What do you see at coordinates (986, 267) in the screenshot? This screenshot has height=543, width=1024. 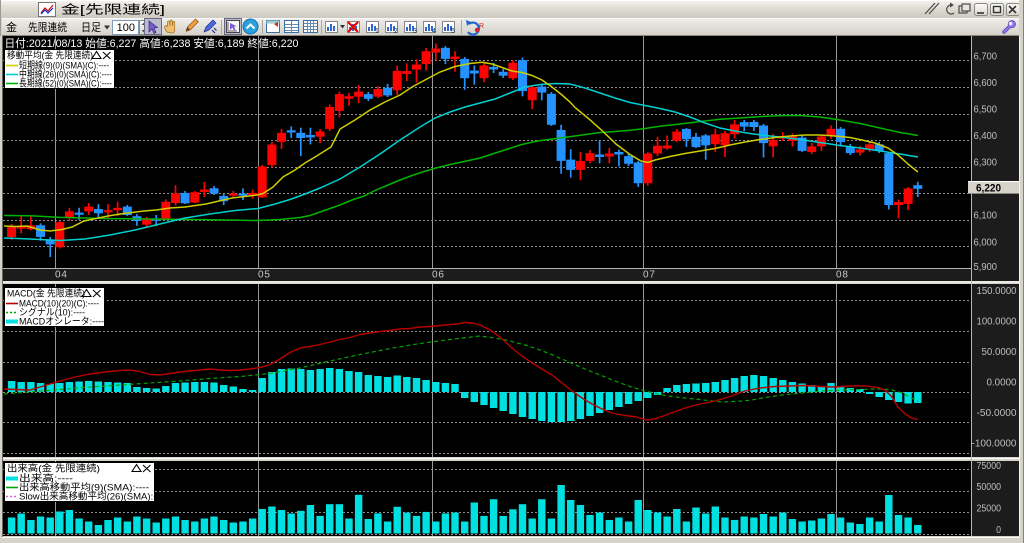 I see `svg-text: 5,900` at bounding box center [986, 267].